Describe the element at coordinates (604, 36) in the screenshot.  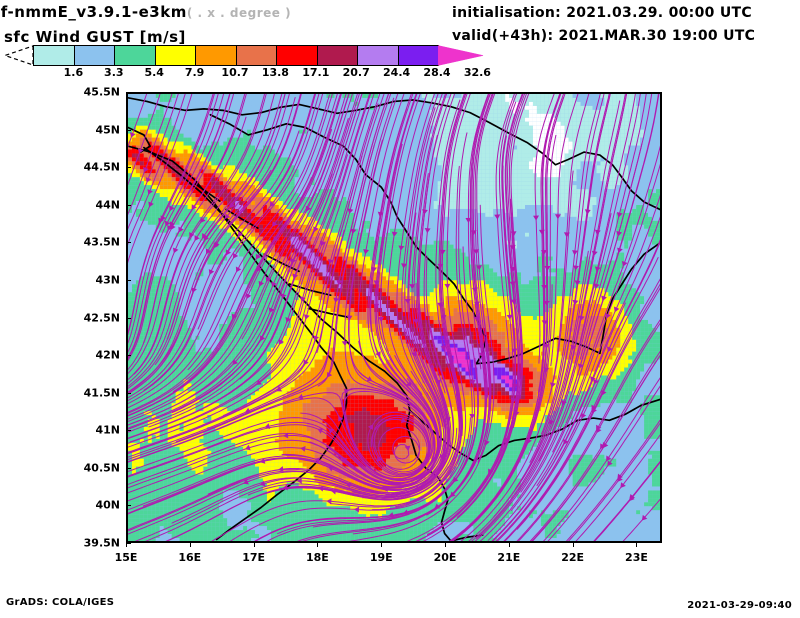
I see `valid-time: valid(+43h): 2021.MAR.30 19:00 UTC` at that location.